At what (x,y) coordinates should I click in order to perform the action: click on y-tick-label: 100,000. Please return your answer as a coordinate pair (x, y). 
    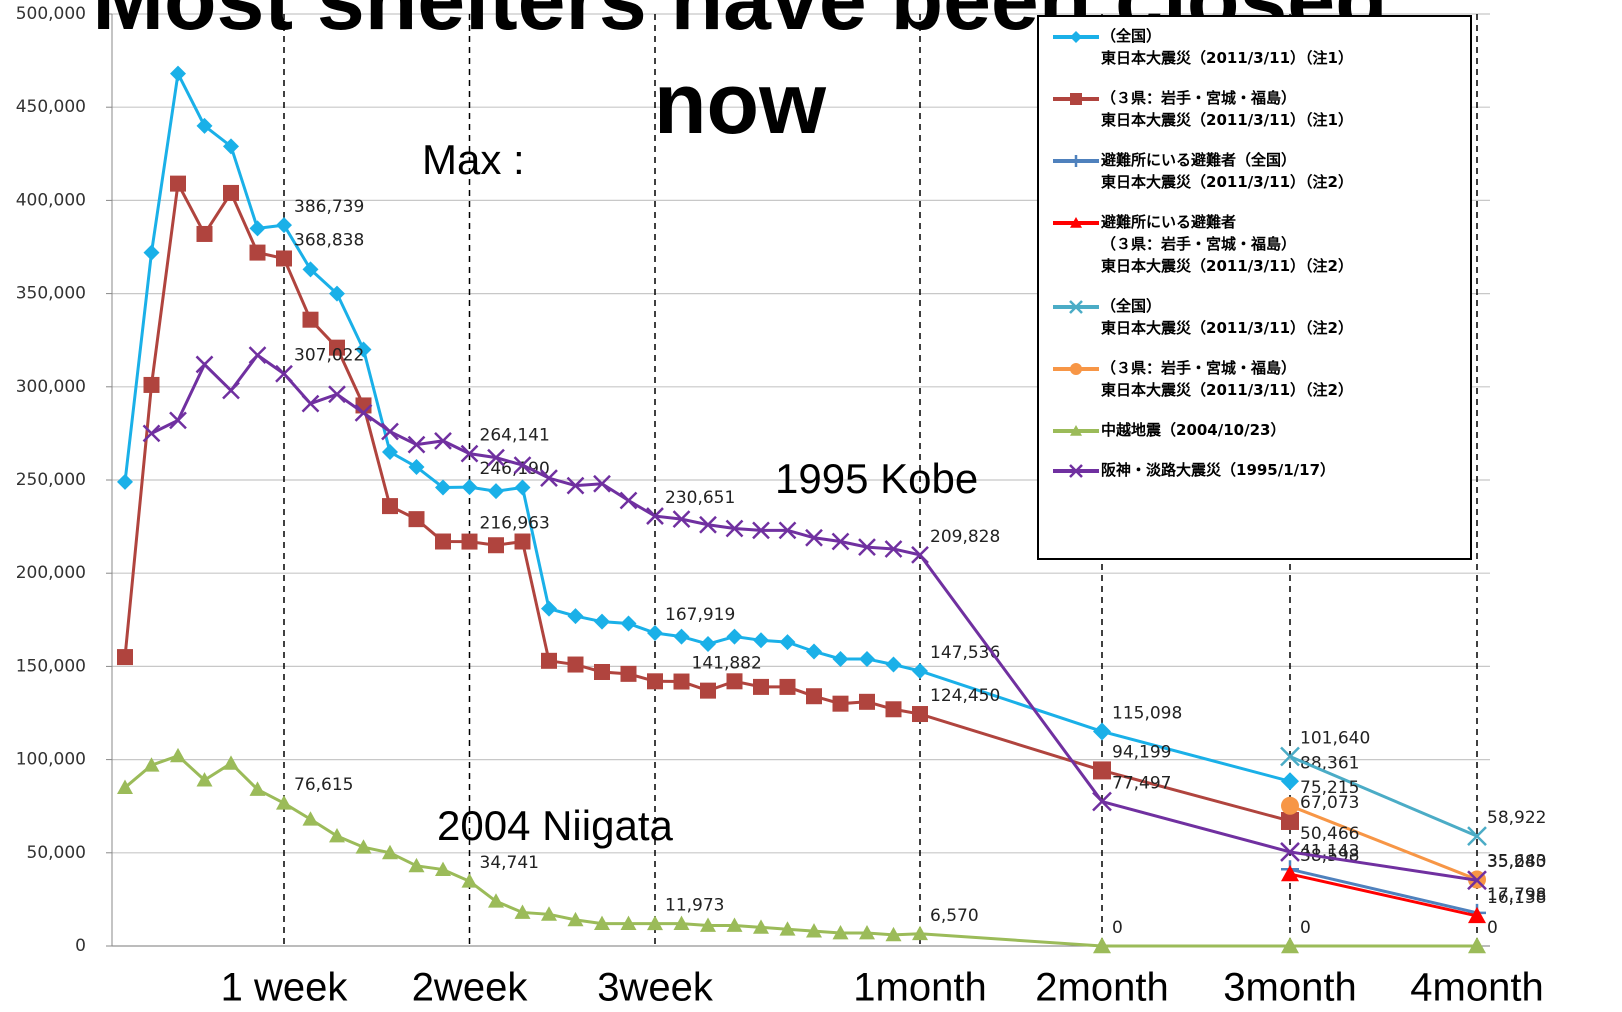
    Looking at the image, I should click on (51, 760).